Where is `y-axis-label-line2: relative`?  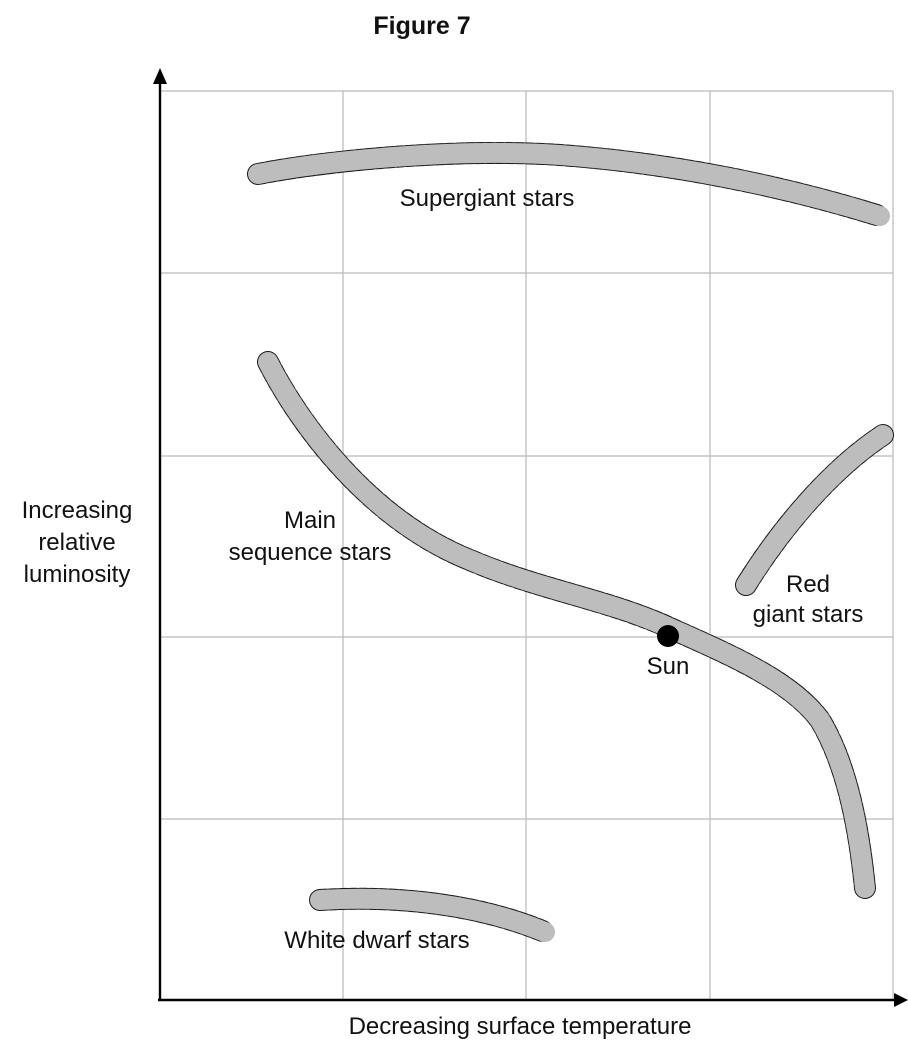 y-axis-label-line2: relative is located at coordinates (76, 542).